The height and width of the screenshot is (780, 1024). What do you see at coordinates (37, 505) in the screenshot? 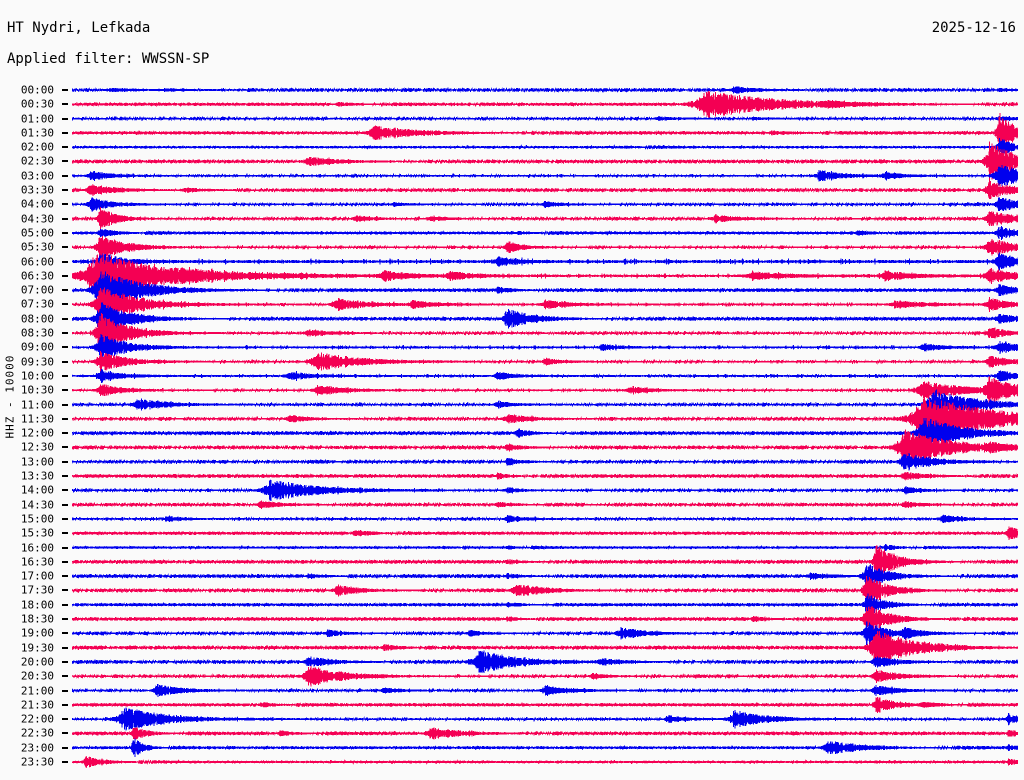
I see `time-tick-label: 14:30` at bounding box center [37, 505].